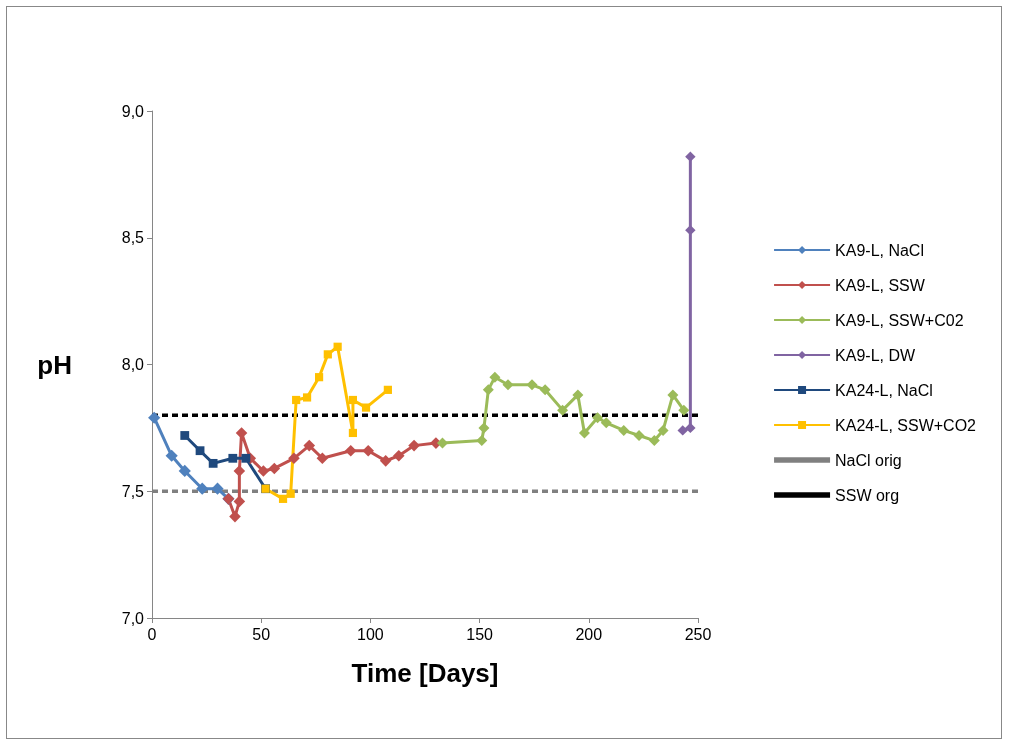 The image size is (1010, 747). Describe the element at coordinates (133, 111) in the screenshot. I see `y-tick-label: 9,0` at that location.